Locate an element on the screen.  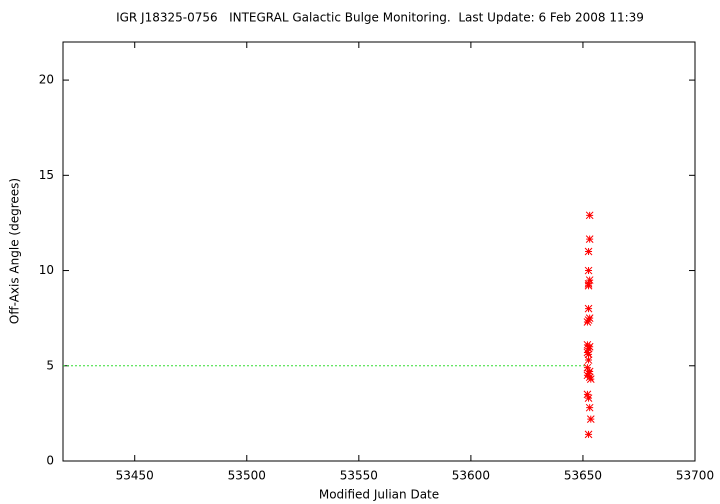
y-tick-label: 0 is located at coordinates (50, 461).